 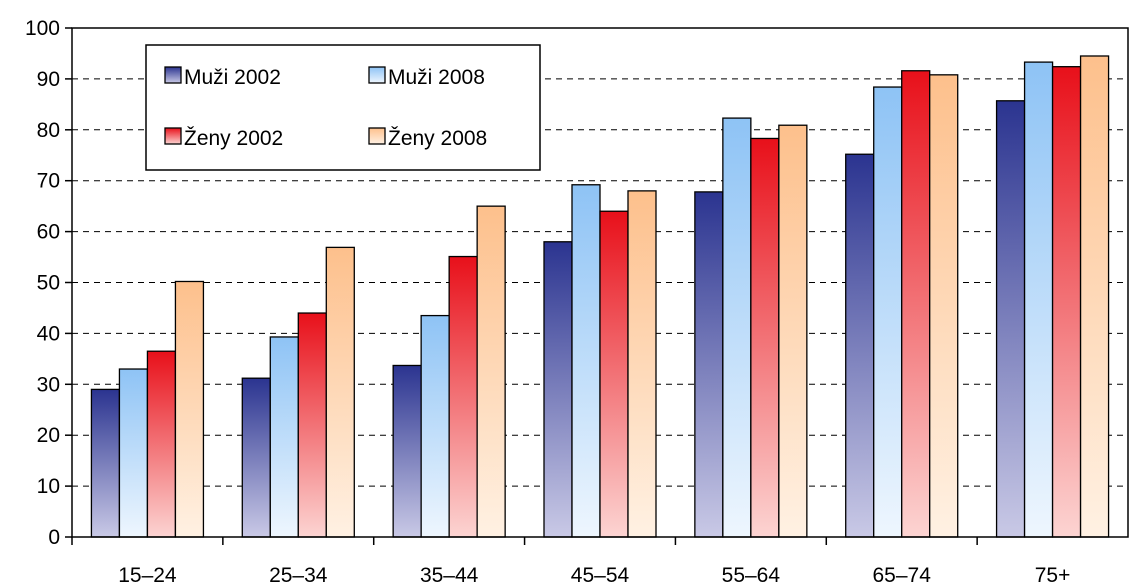 I want to click on legend-label: Ženy 2002, so click(x=233, y=138).